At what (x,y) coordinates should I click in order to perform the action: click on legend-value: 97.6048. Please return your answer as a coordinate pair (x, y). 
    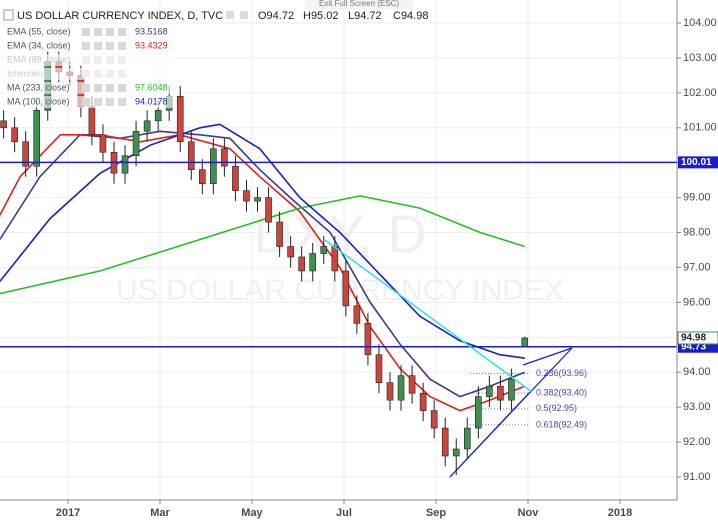
    Looking at the image, I should click on (151, 87).